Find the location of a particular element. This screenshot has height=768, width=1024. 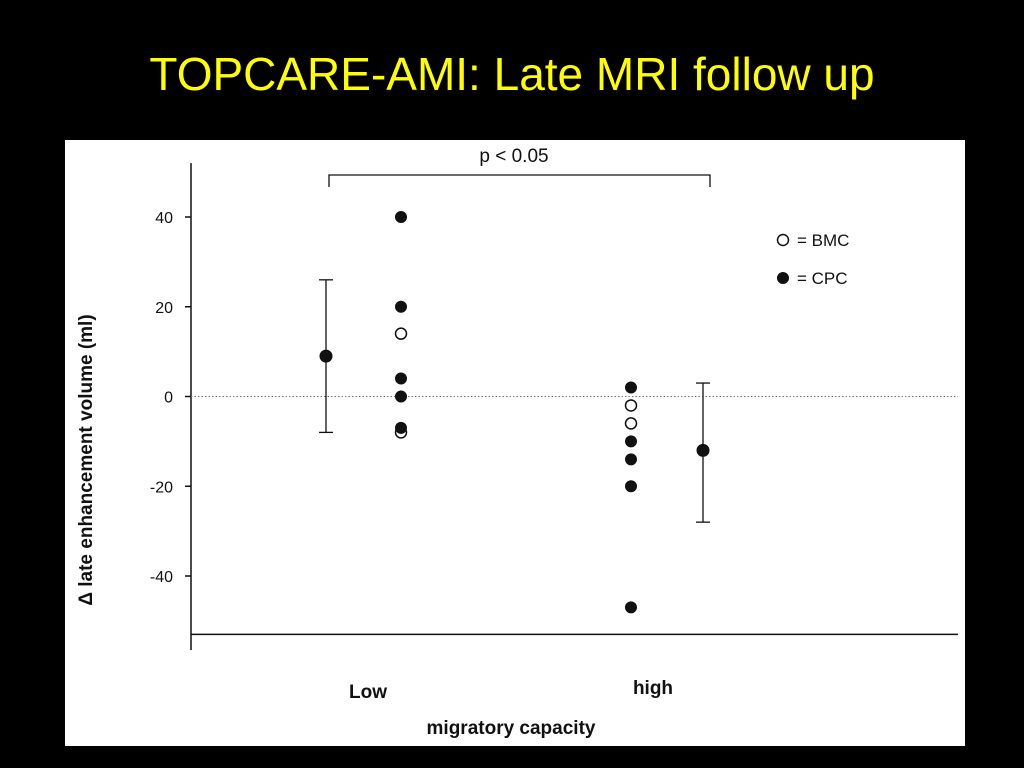

y-axis-label: Δ late enhancement volume (ml) is located at coordinates (86, 459).